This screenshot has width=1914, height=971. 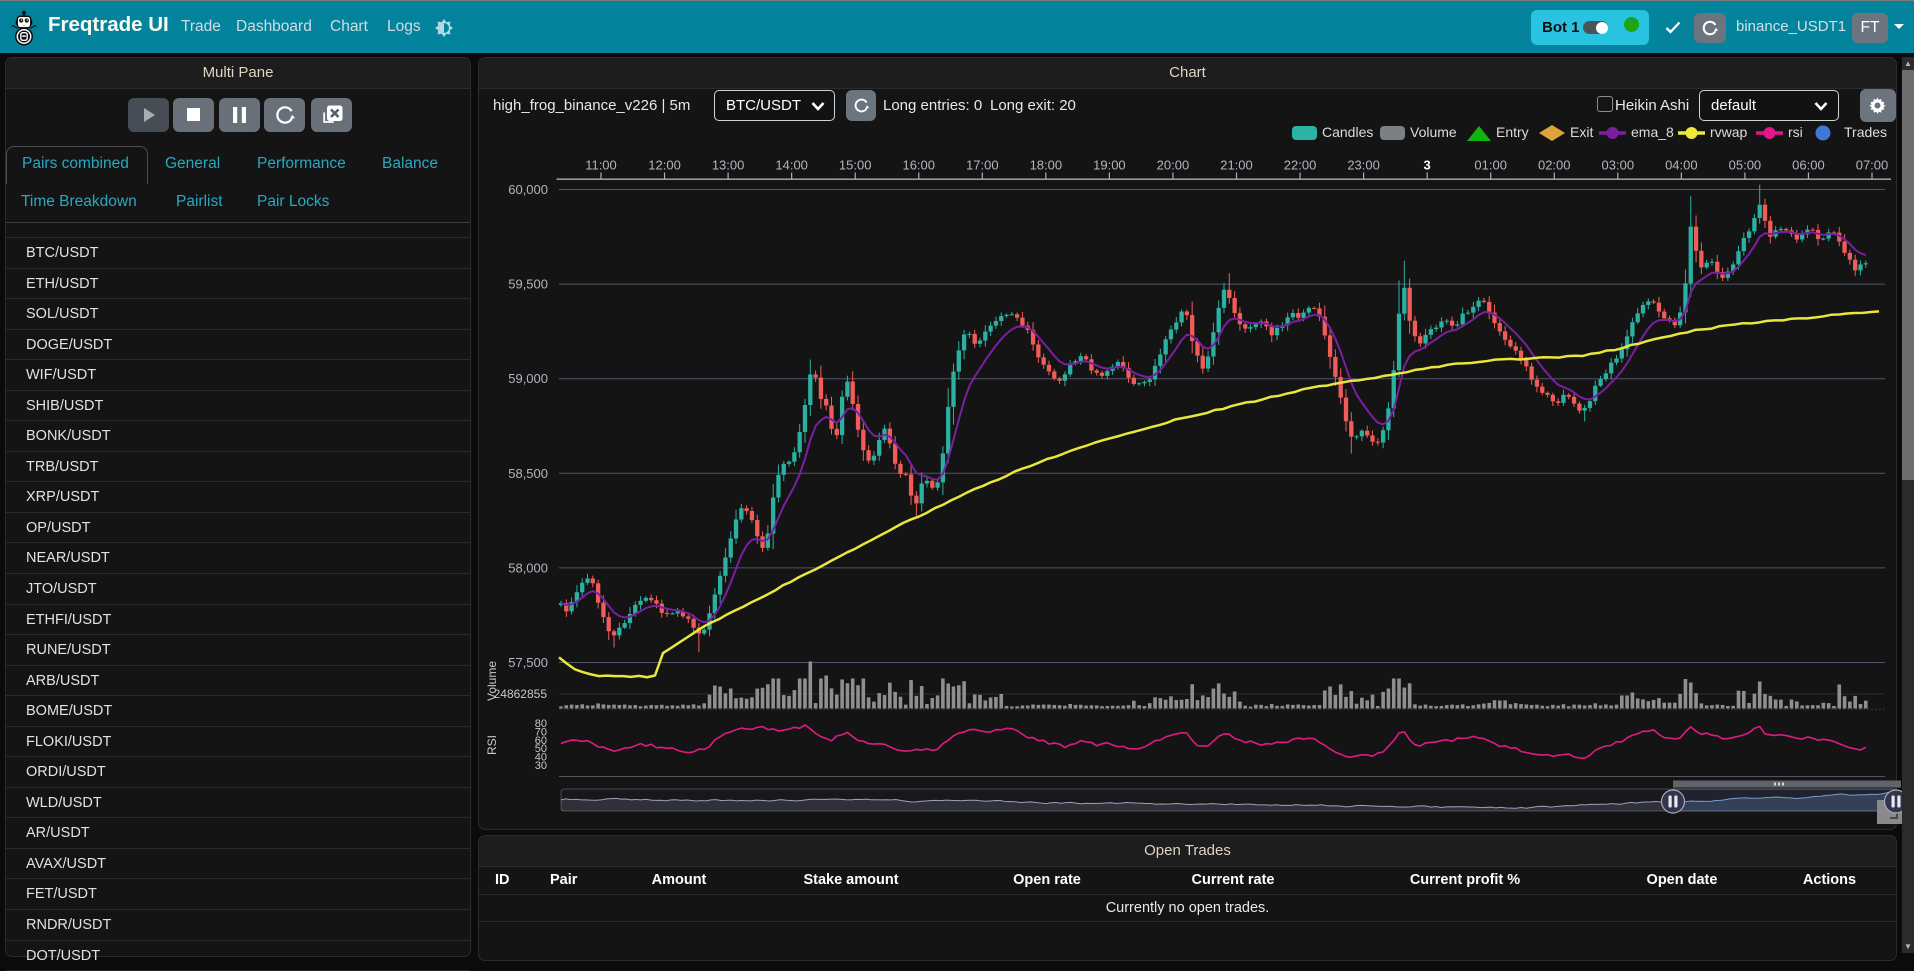 I want to click on svg-text: 58,000, so click(x=528, y=567).